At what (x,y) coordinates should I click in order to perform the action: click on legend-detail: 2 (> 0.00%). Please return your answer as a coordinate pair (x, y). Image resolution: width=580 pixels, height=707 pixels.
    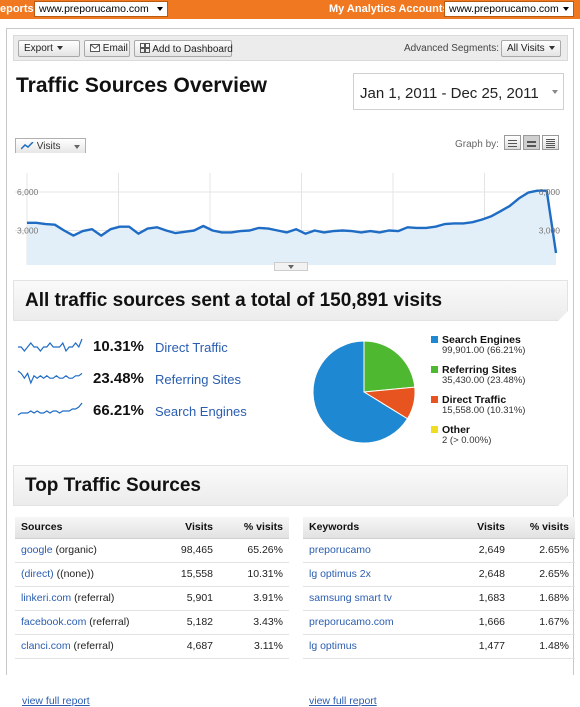
    Looking at the image, I should click on (467, 440).